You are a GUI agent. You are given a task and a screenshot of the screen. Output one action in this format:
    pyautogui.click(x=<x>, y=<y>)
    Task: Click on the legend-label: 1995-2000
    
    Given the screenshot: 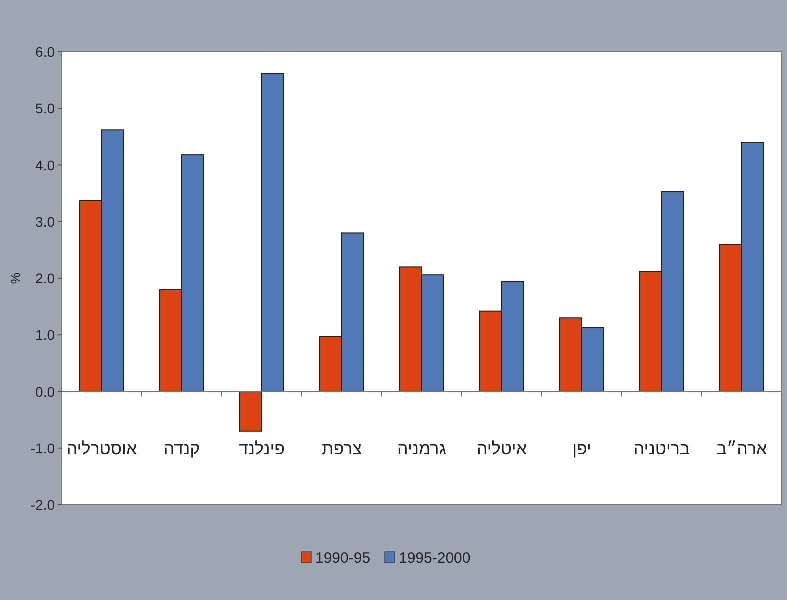 What is the action you would take?
    pyautogui.click(x=435, y=558)
    